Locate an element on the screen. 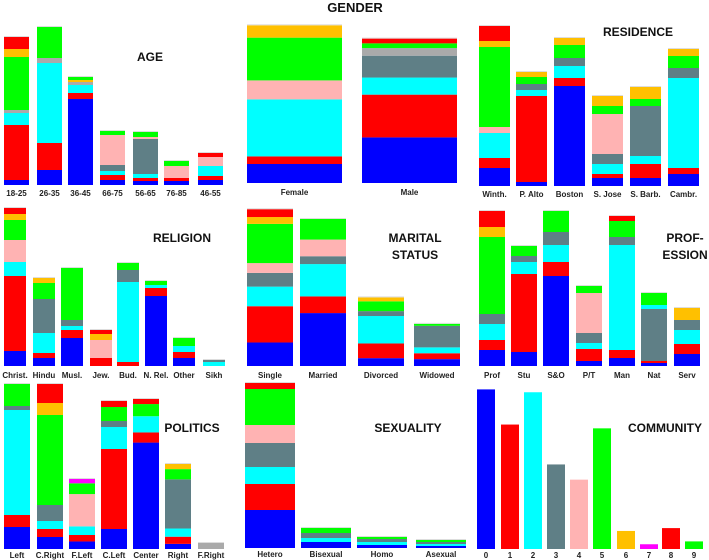 This screenshot has width=709, height=560. age-bar-7-cap is located at coordinates (210, 152).